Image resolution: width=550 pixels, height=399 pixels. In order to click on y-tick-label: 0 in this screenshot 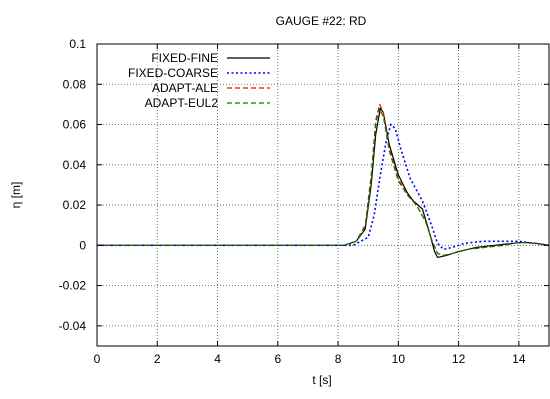, I will do `click(82, 245)`.